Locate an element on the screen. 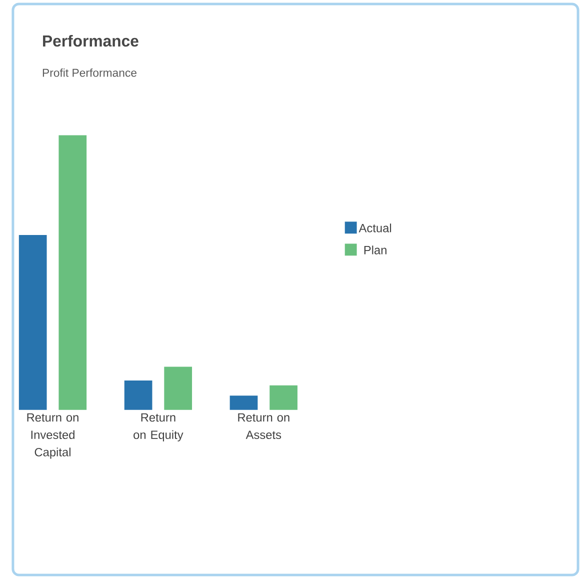 The height and width of the screenshot is (579, 582). x-tick-label: Return on Invested Capital is located at coordinates (52, 436).